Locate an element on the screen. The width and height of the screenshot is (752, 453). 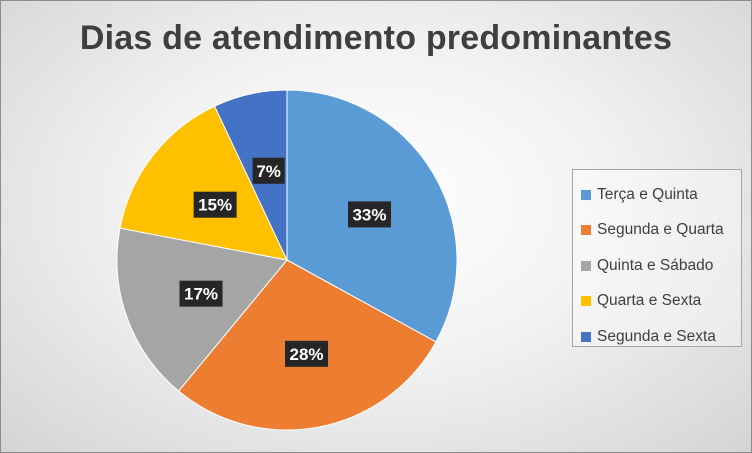
legend-item: Terça e Quinta is located at coordinates (661, 195).